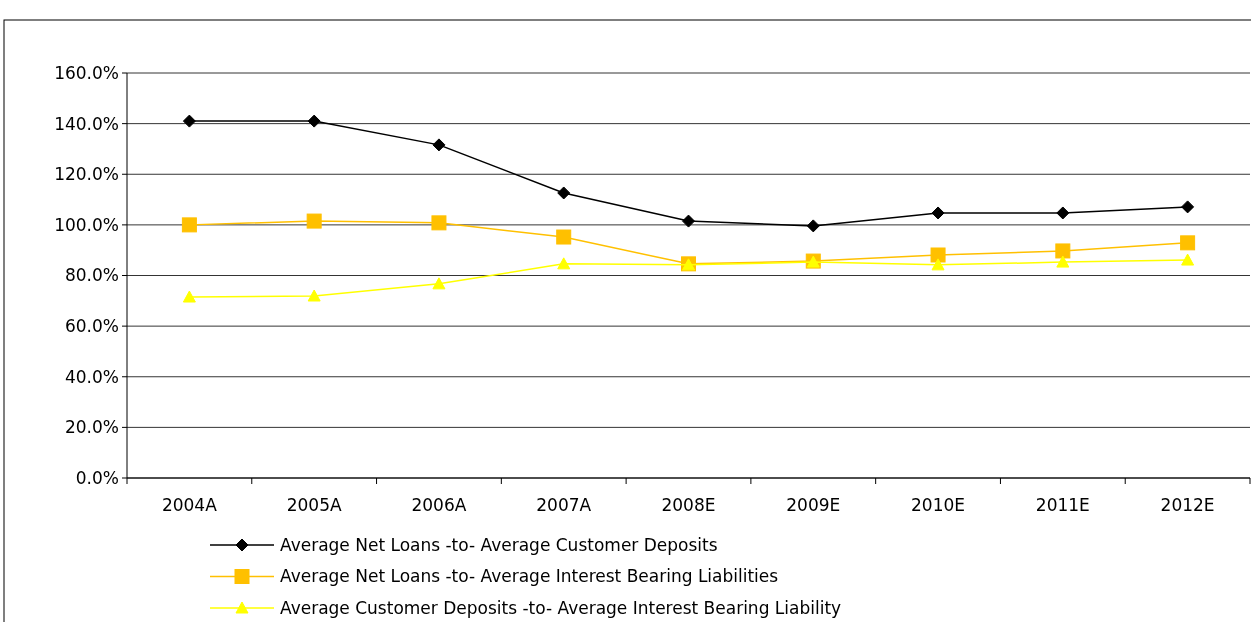 This screenshot has width=1251, height=622. I want to click on y-tick-label: 60.0%, so click(91, 326).